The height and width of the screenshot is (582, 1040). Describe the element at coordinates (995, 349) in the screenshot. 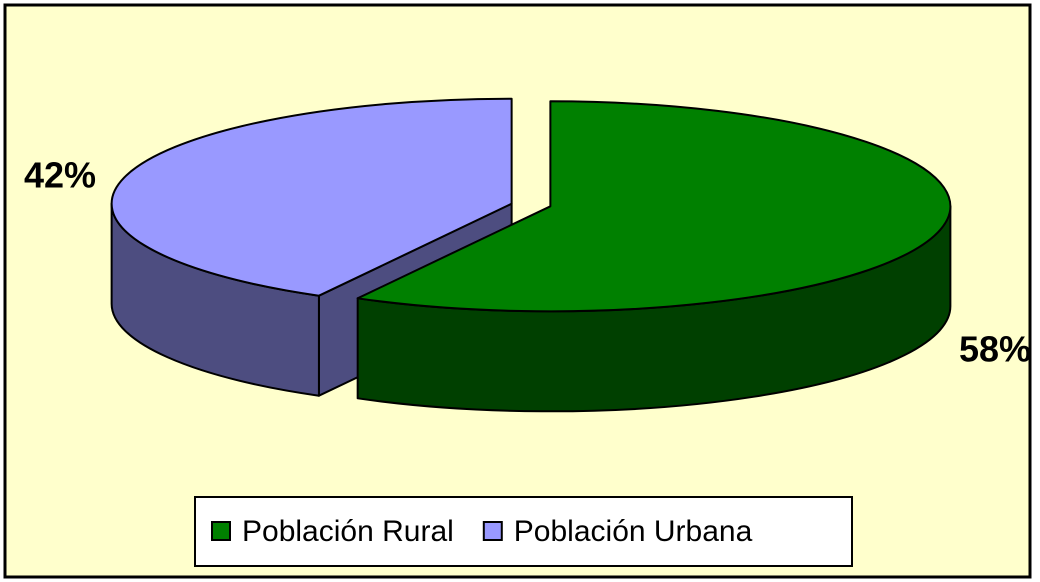

I see `data-label: 58%` at that location.